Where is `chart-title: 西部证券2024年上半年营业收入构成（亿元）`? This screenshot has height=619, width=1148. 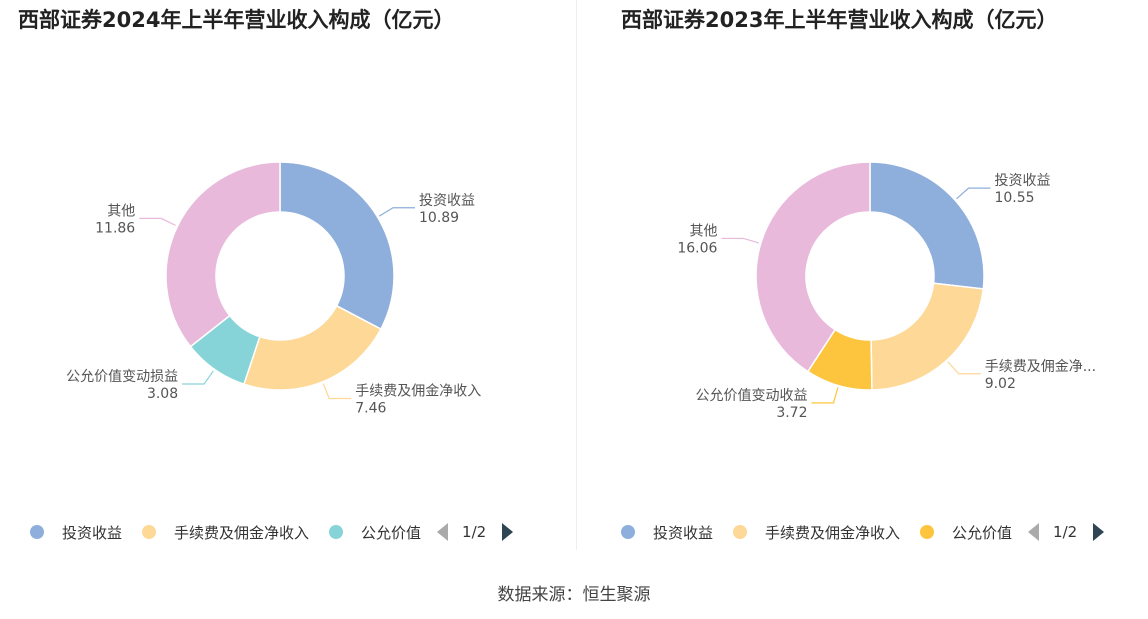
chart-title: 西部证券2024年上半年营业收入构成（亿元） is located at coordinates (236, 20).